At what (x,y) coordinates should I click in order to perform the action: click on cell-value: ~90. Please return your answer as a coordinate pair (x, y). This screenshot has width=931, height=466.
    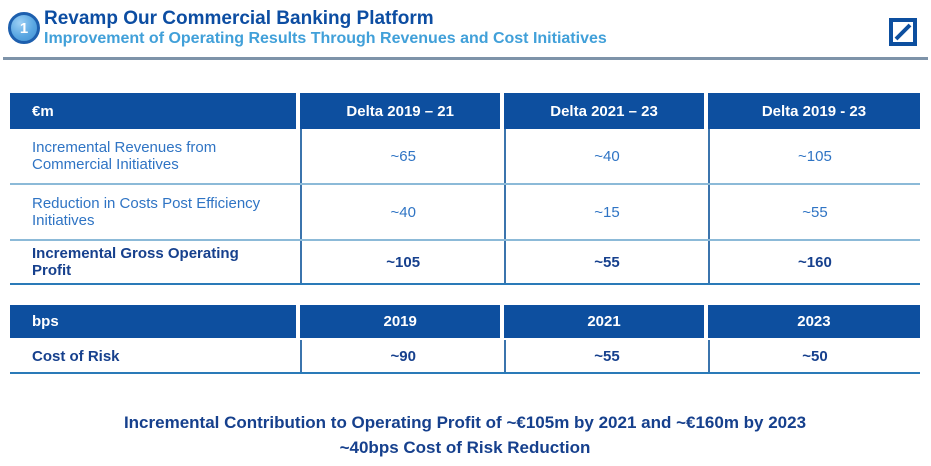
    Looking at the image, I should click on (402, 356).